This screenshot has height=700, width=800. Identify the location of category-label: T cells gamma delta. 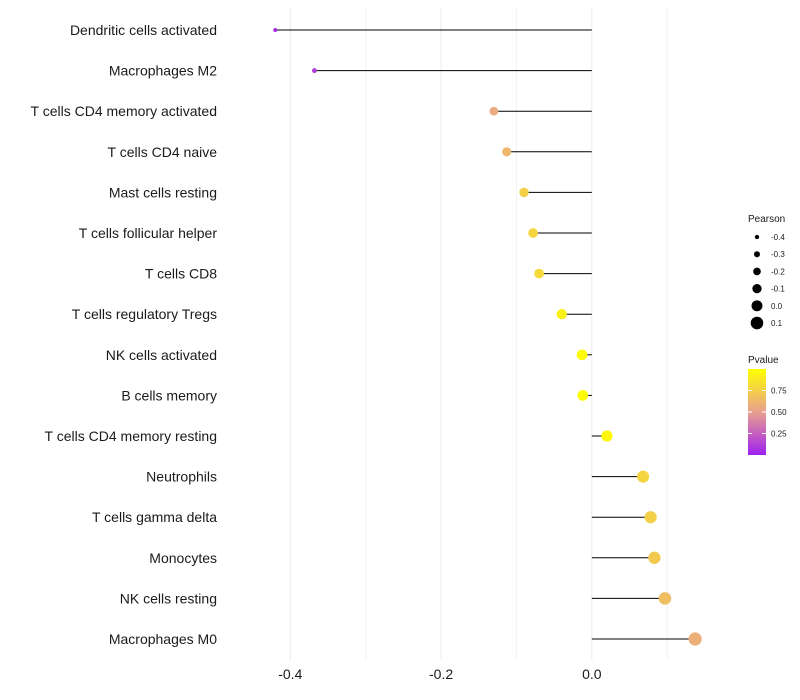
(154, 517).